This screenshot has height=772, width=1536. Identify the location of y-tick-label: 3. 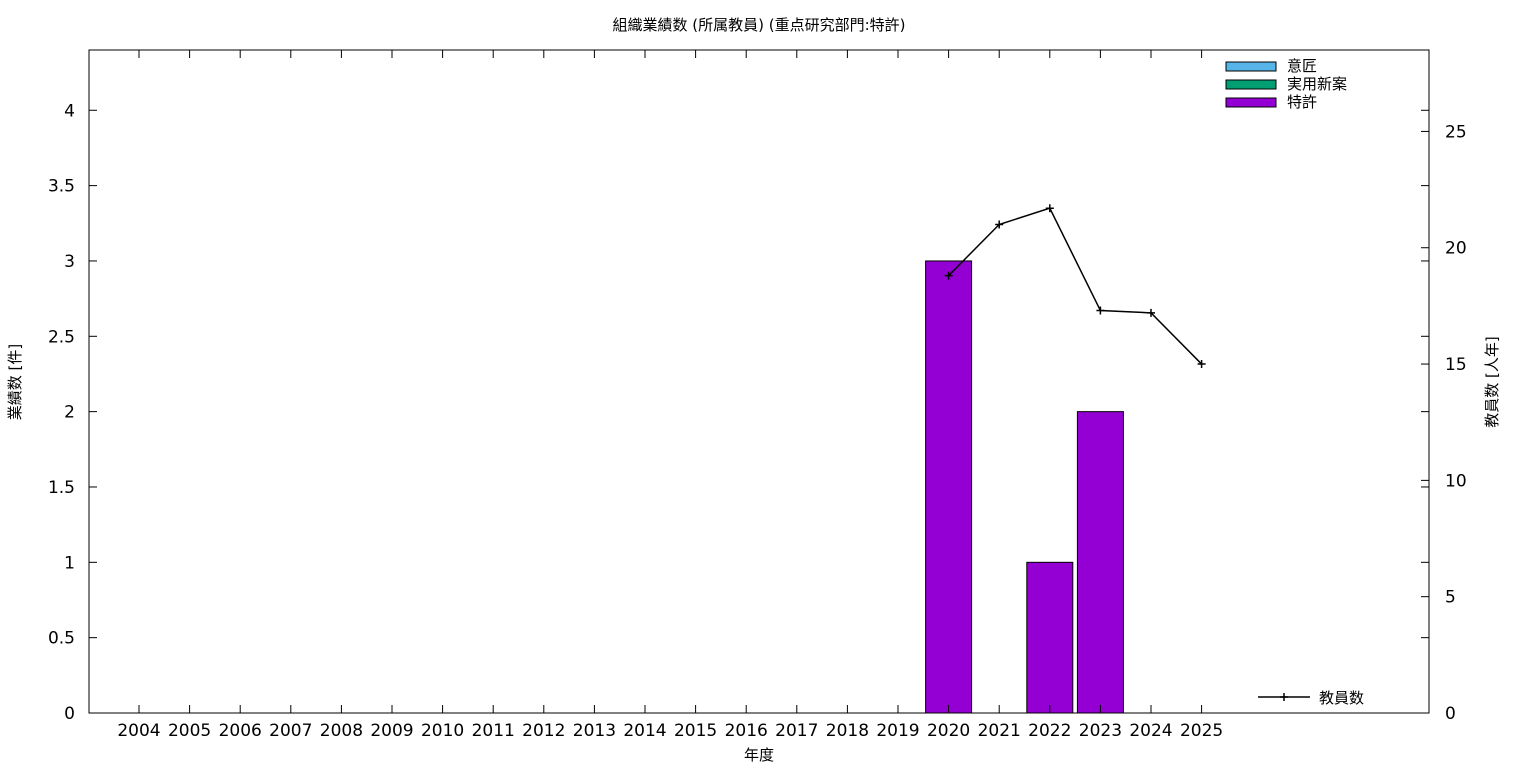
(69, 262).